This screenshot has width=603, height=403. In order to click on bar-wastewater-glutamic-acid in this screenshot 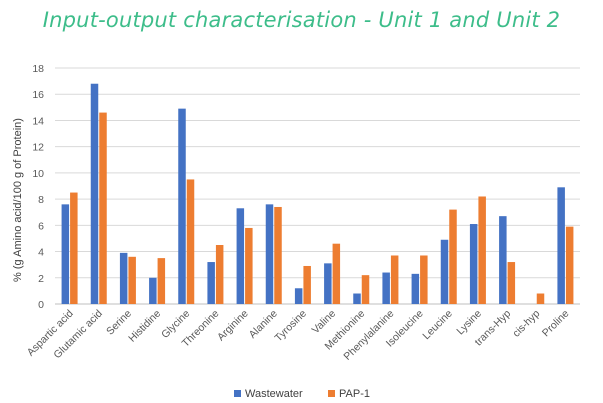, I will do `click(94, 193)`.